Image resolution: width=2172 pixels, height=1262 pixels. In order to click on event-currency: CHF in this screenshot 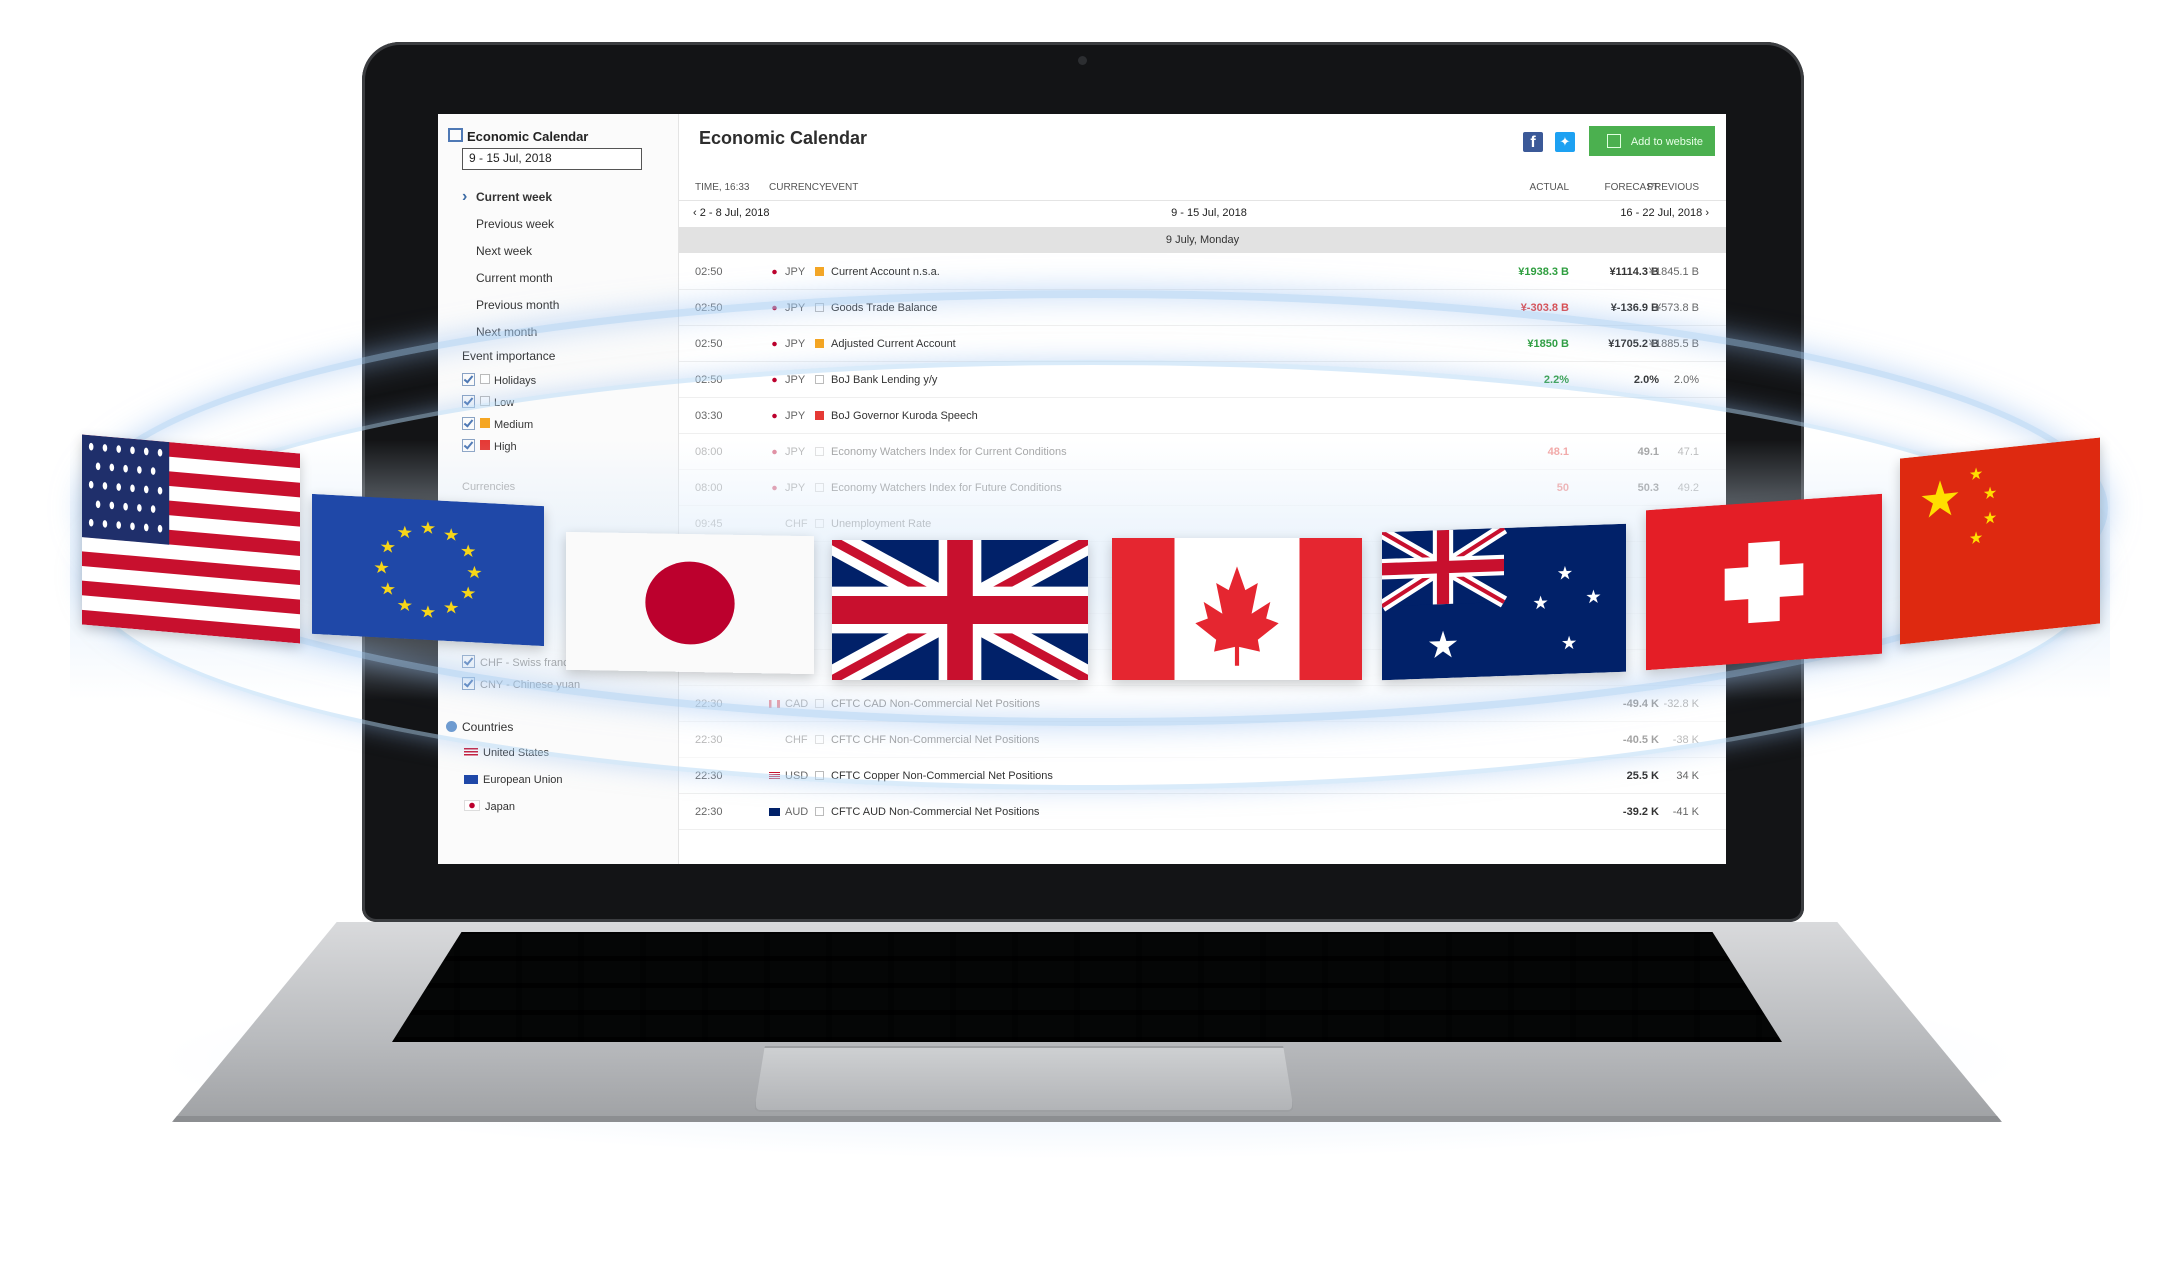, I will do `click(796, 740)`.